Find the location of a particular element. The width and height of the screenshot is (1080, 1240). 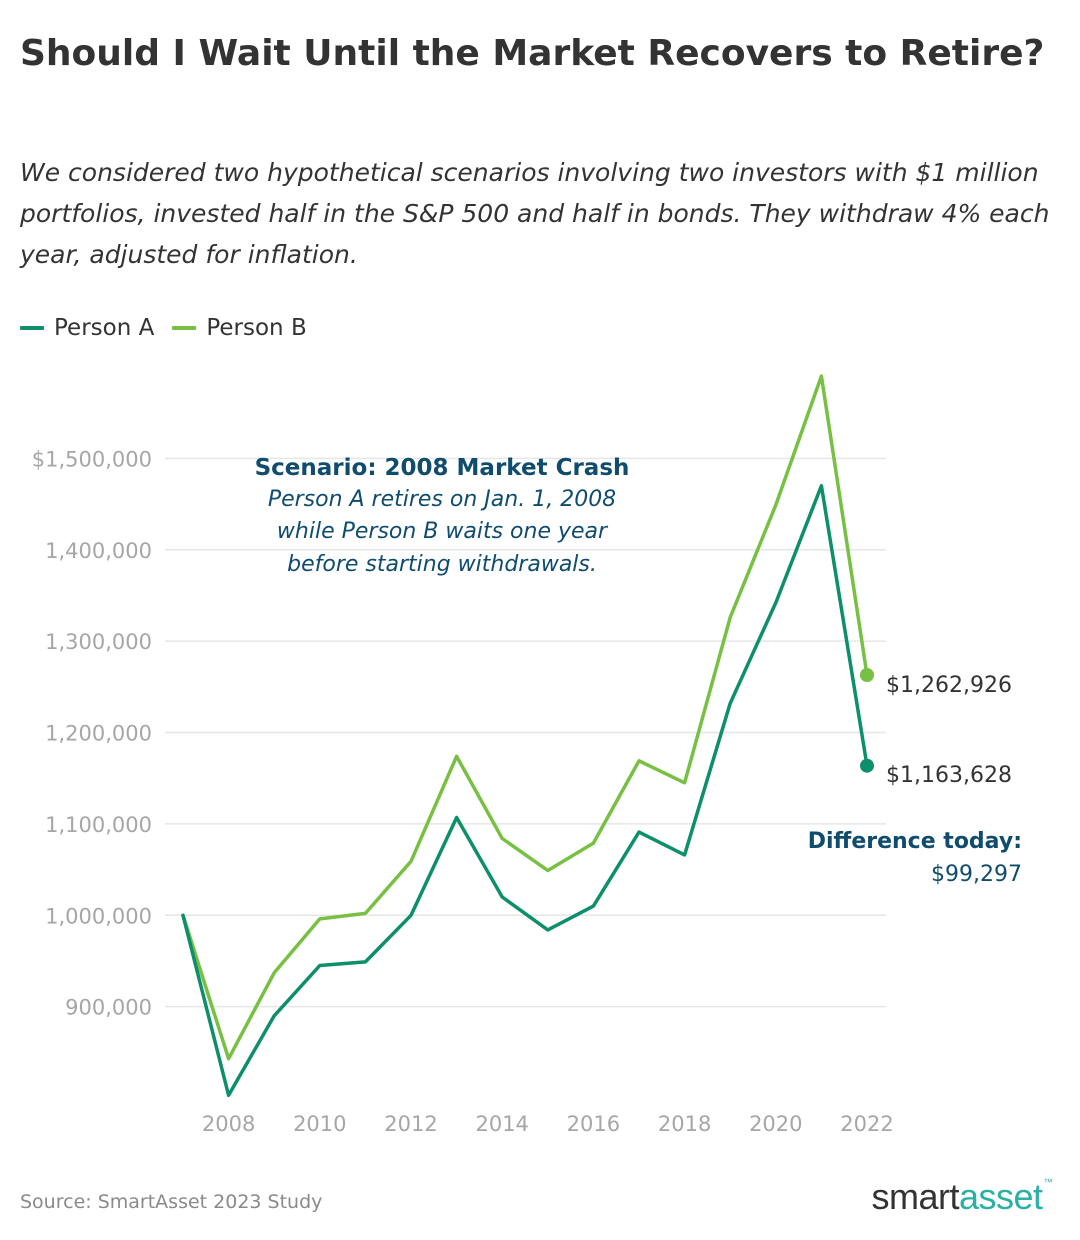

smartasset-logo: smartasset™ is located at coordinates (961, 1197).